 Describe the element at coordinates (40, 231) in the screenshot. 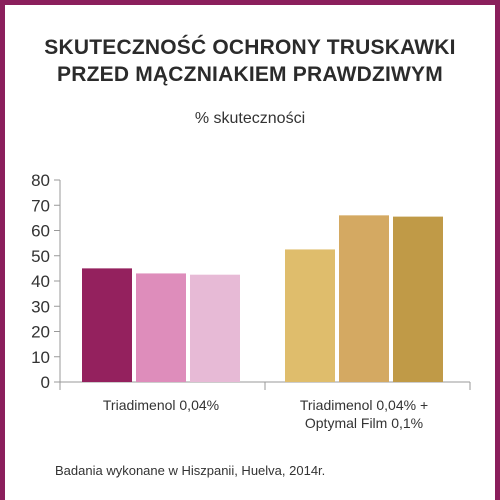

I see `y-tick-label: 60` at that location.